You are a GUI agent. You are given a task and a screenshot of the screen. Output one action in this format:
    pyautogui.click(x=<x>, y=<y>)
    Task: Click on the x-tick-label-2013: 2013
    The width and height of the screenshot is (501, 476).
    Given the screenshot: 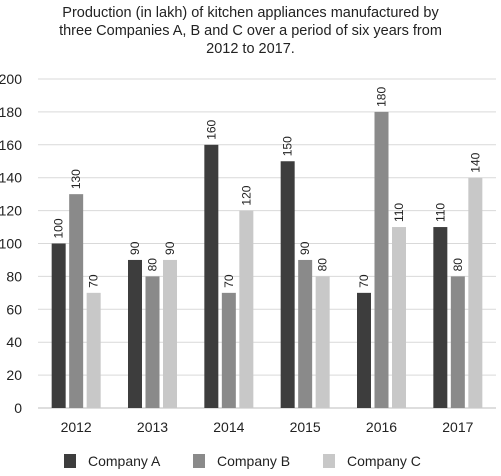 What is the action you would take?
    pyautogui.click(x=152, y=427)
    